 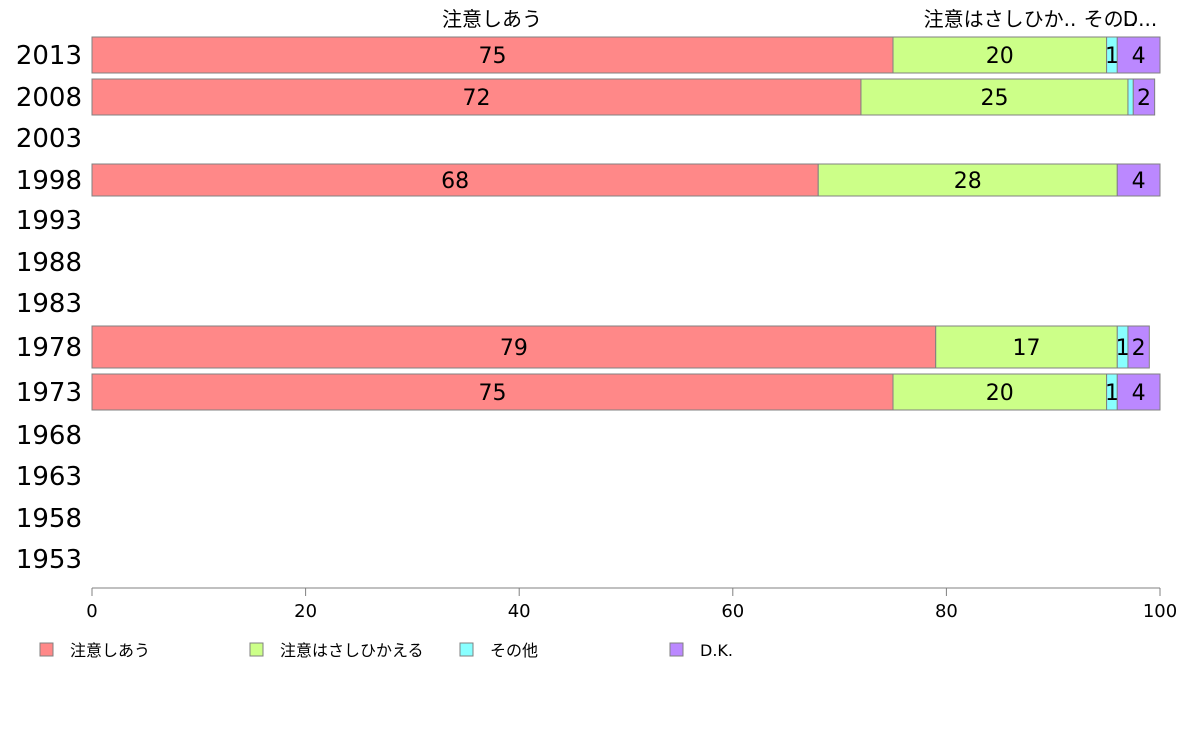 I want to click on legend-label: その他, so click(x=514, y=650).